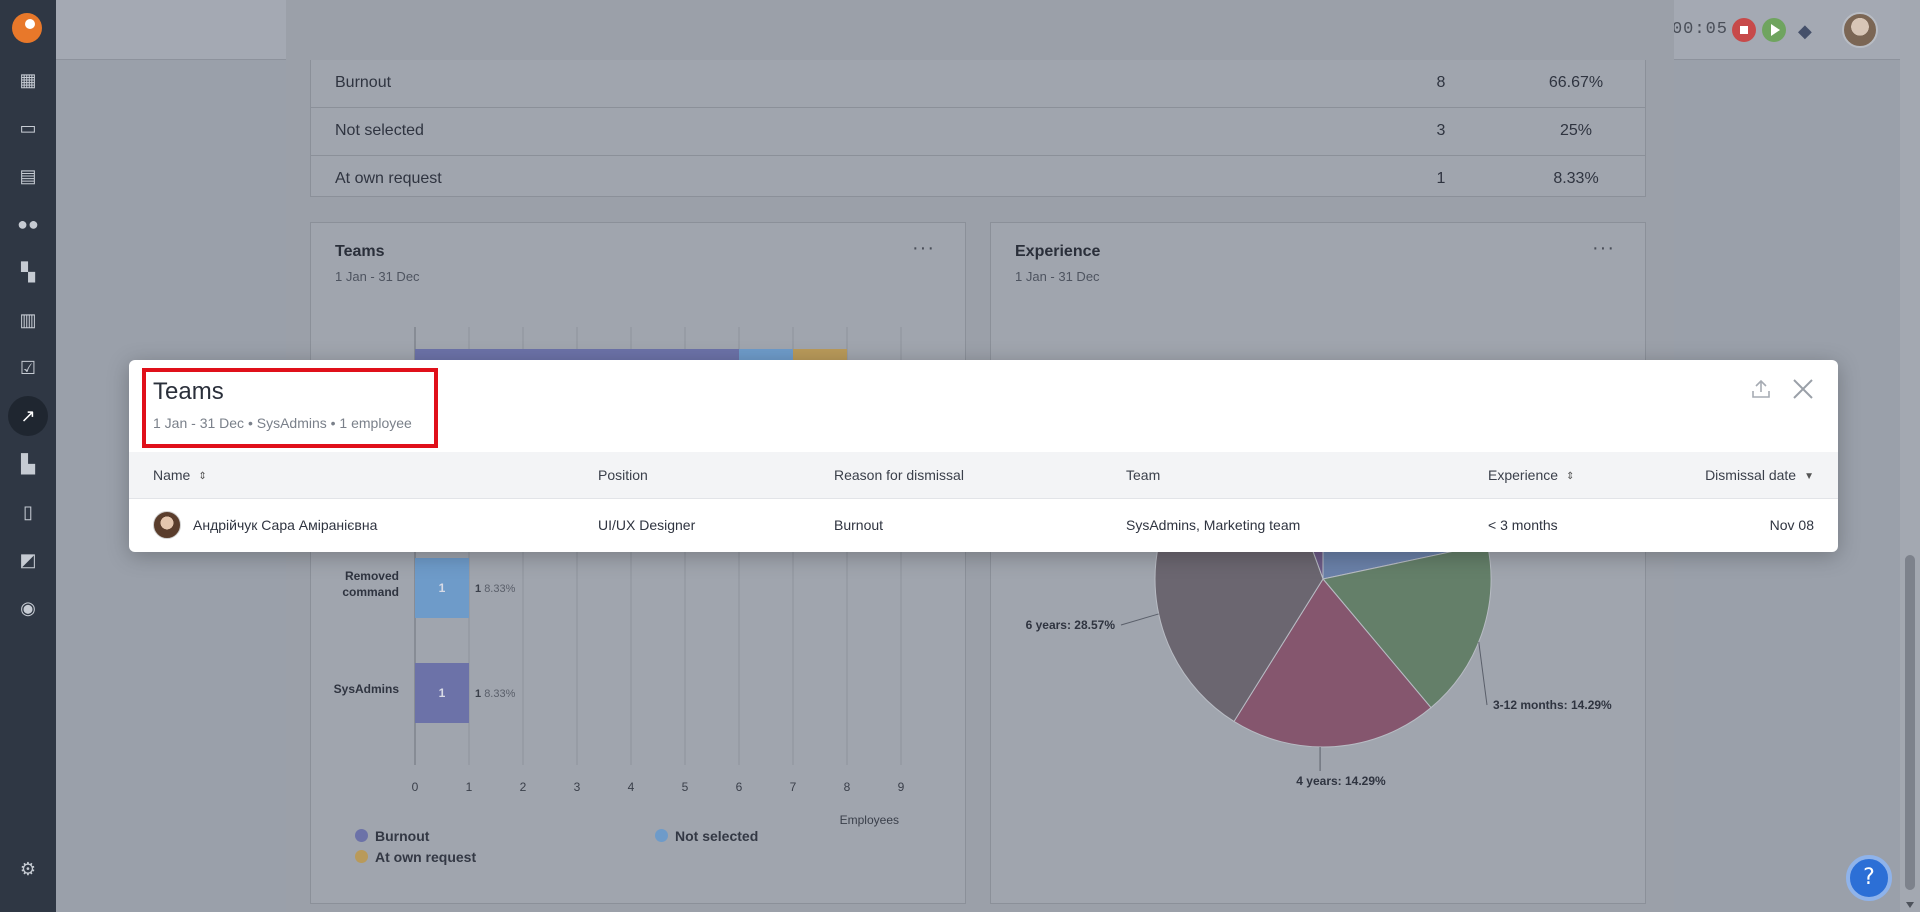 Image resolution: width=1920 pixels, height=912 pixels. What do you see at coordinates (1143, 475) in the screenshot?
I see `column-header-team: Team` at bounding box center [1143, 475].